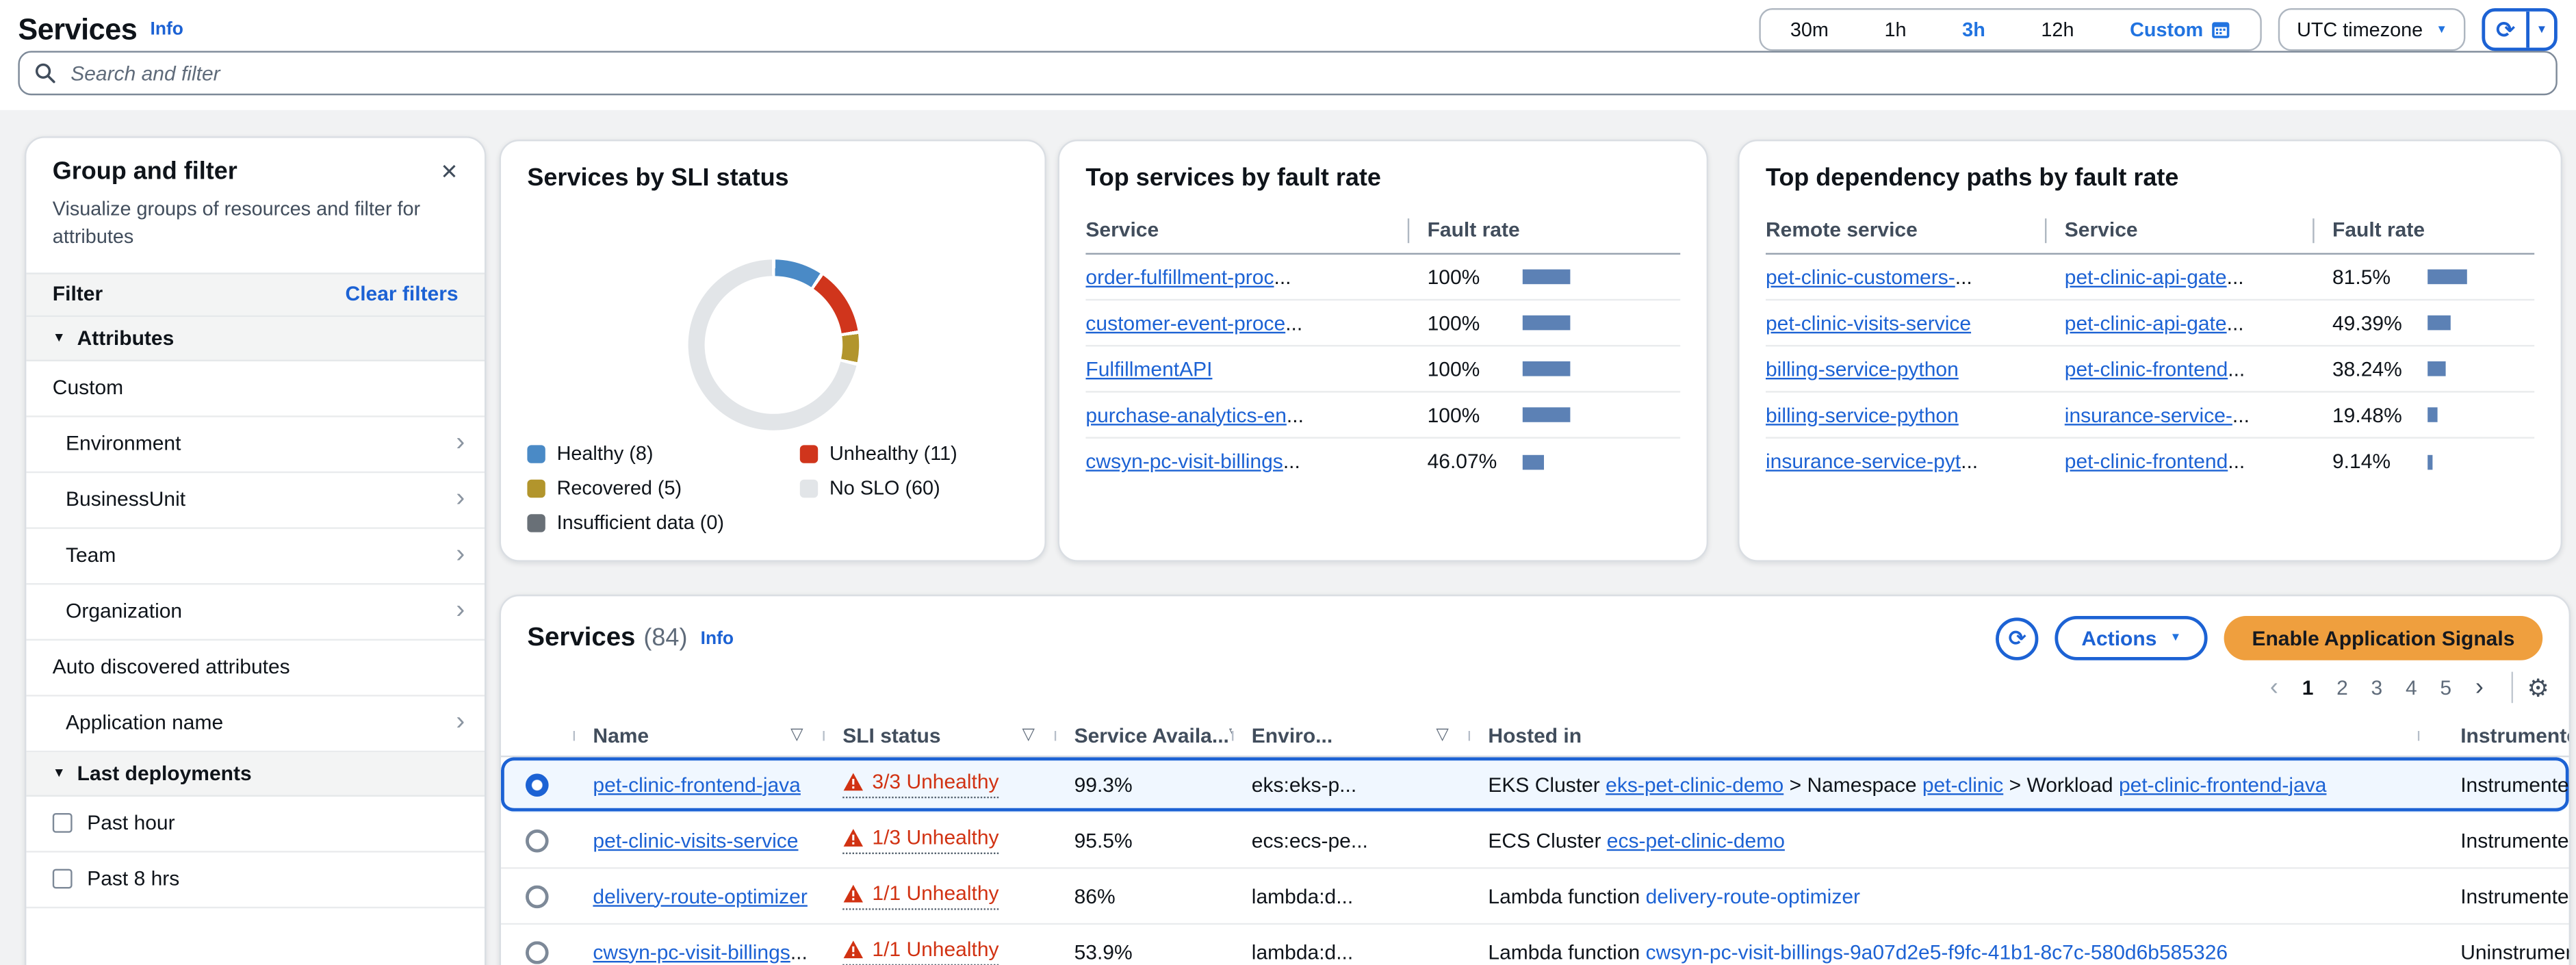 This screenshot has width=2576, height=965. I want to click on next-page-arrow: ›, so click(2479, 688).